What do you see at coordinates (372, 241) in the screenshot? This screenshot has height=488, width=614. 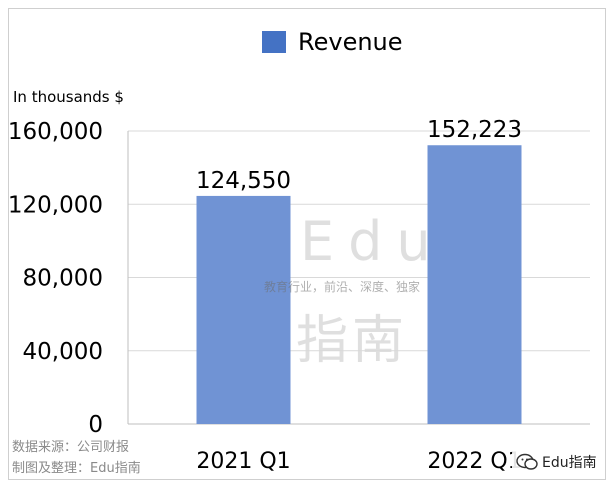 I see `watermark-edu: Edu` at bounding box center [372, 241].